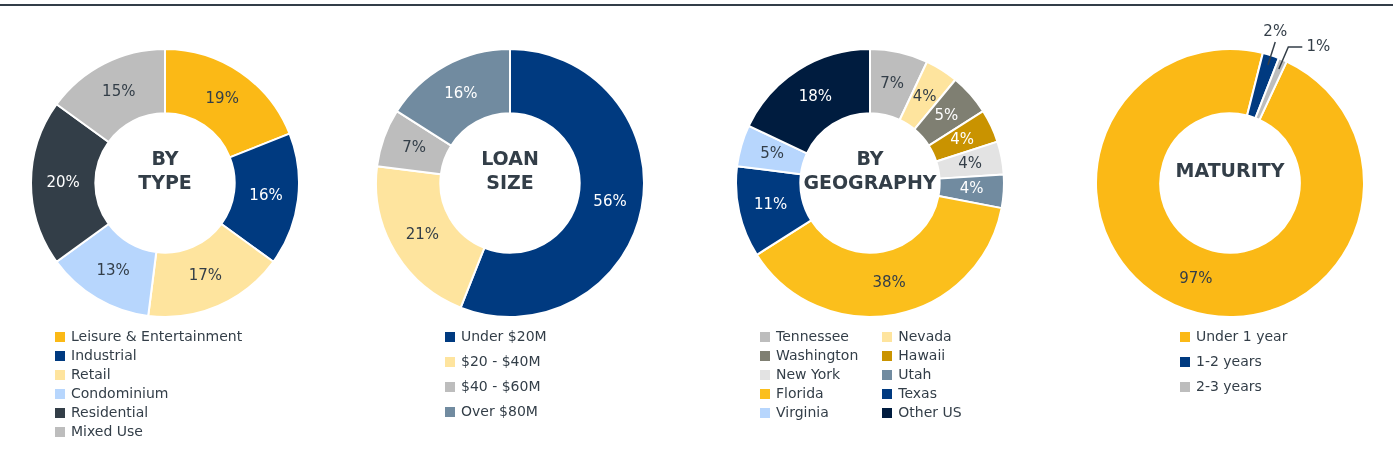 The image size is (1393, 461). I want to click on legend-label: Condominium, so click(120, 393).